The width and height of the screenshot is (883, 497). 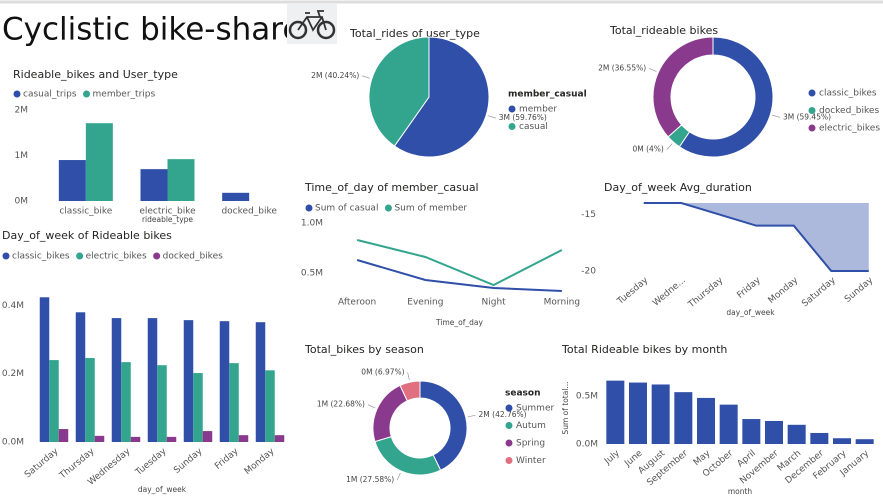 I want to click on x-axis-label: month, so click(x=740, y=491).